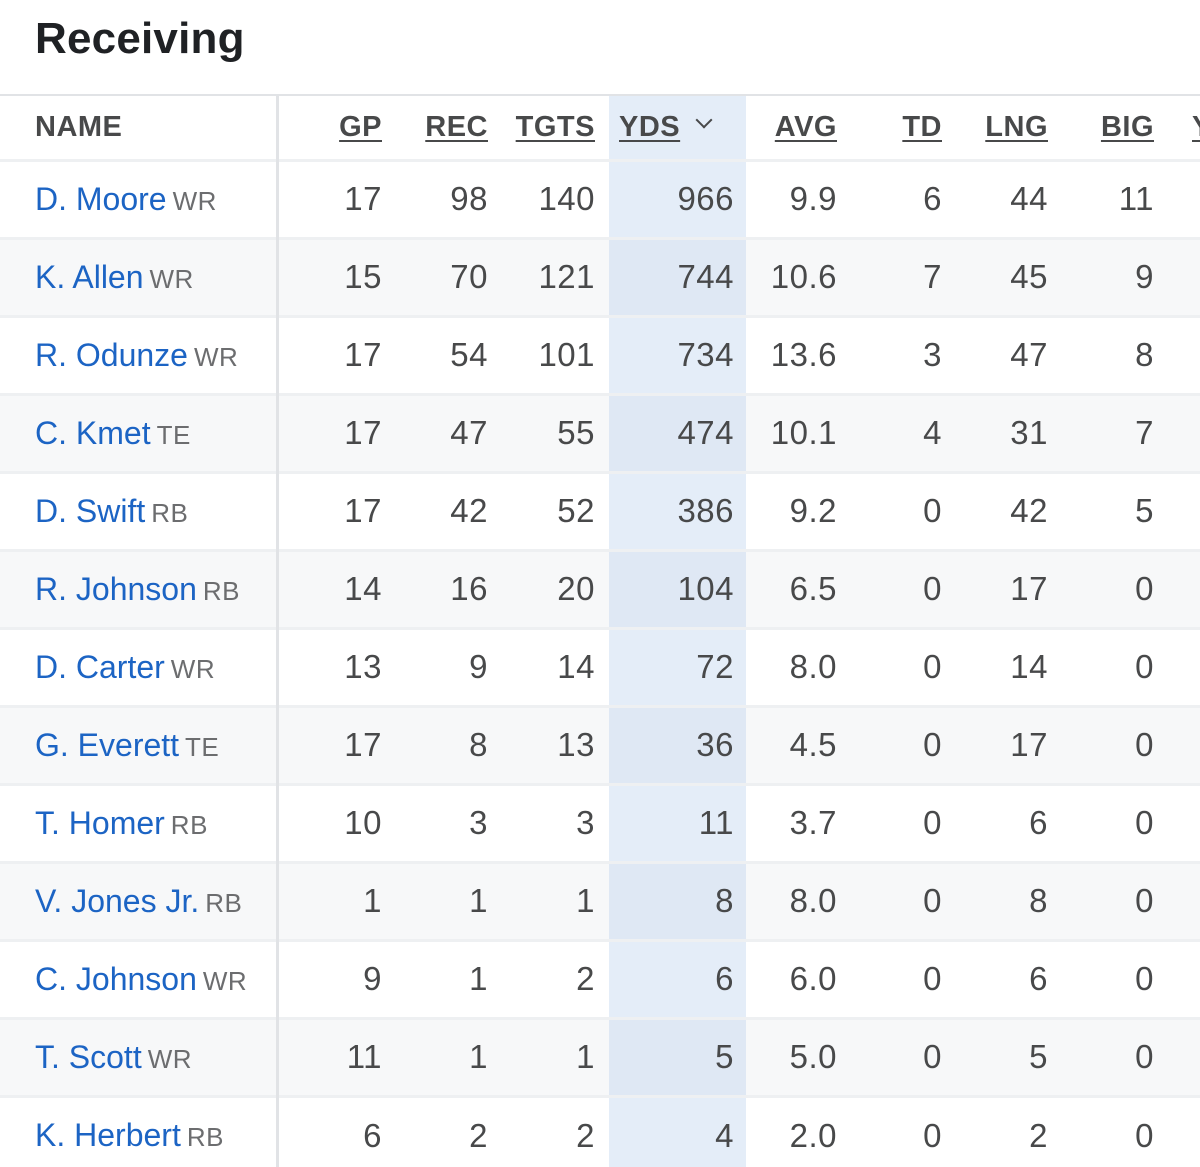 Image resolution: width=1200 pixels, height=1167 pixels. What do you see at coordinates (1184, 128) in the screenshot?
I see `column-header-partial: Y` at bounding box center [1184, 128].